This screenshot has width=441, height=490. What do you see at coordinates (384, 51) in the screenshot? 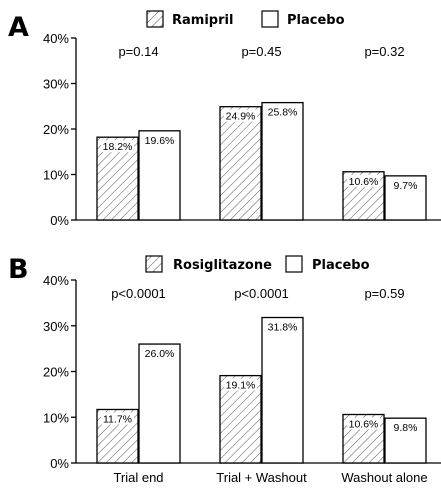
I see `p-value: p=0.32` at bounding box center [384, 51].